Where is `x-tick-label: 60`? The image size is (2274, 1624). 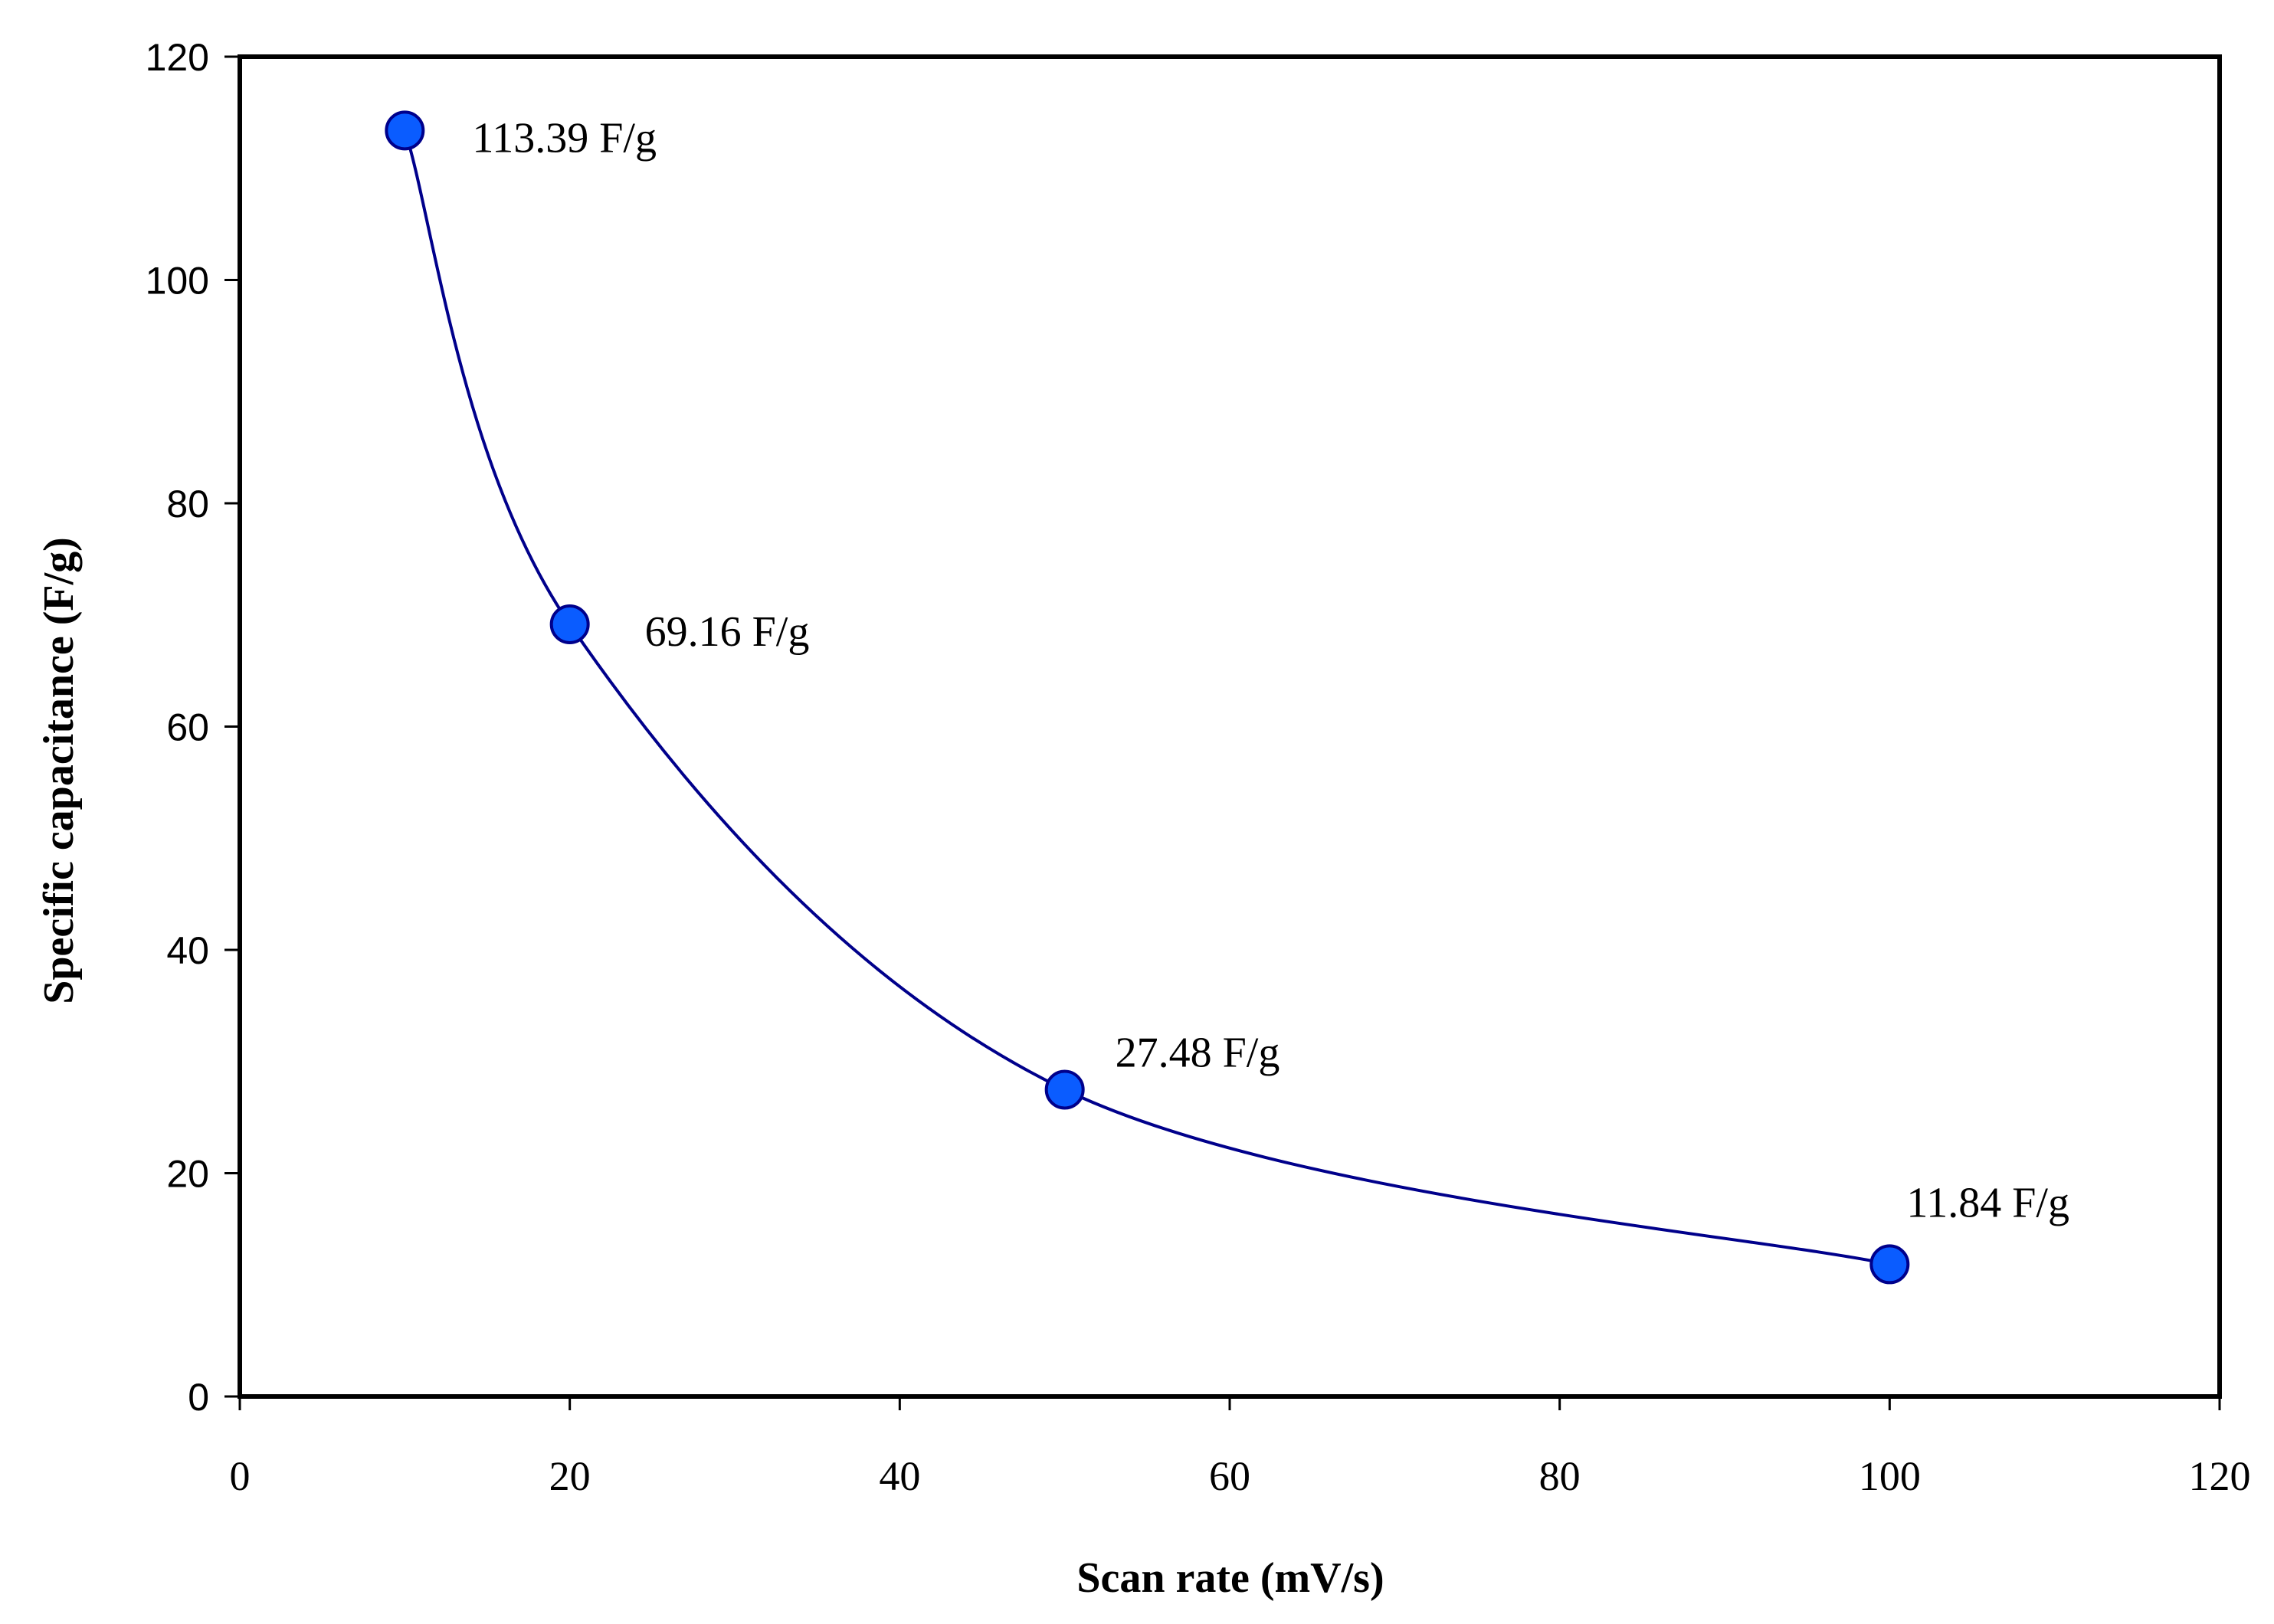
x-tick-label: 60 is located at coordinates (1229, 1476).